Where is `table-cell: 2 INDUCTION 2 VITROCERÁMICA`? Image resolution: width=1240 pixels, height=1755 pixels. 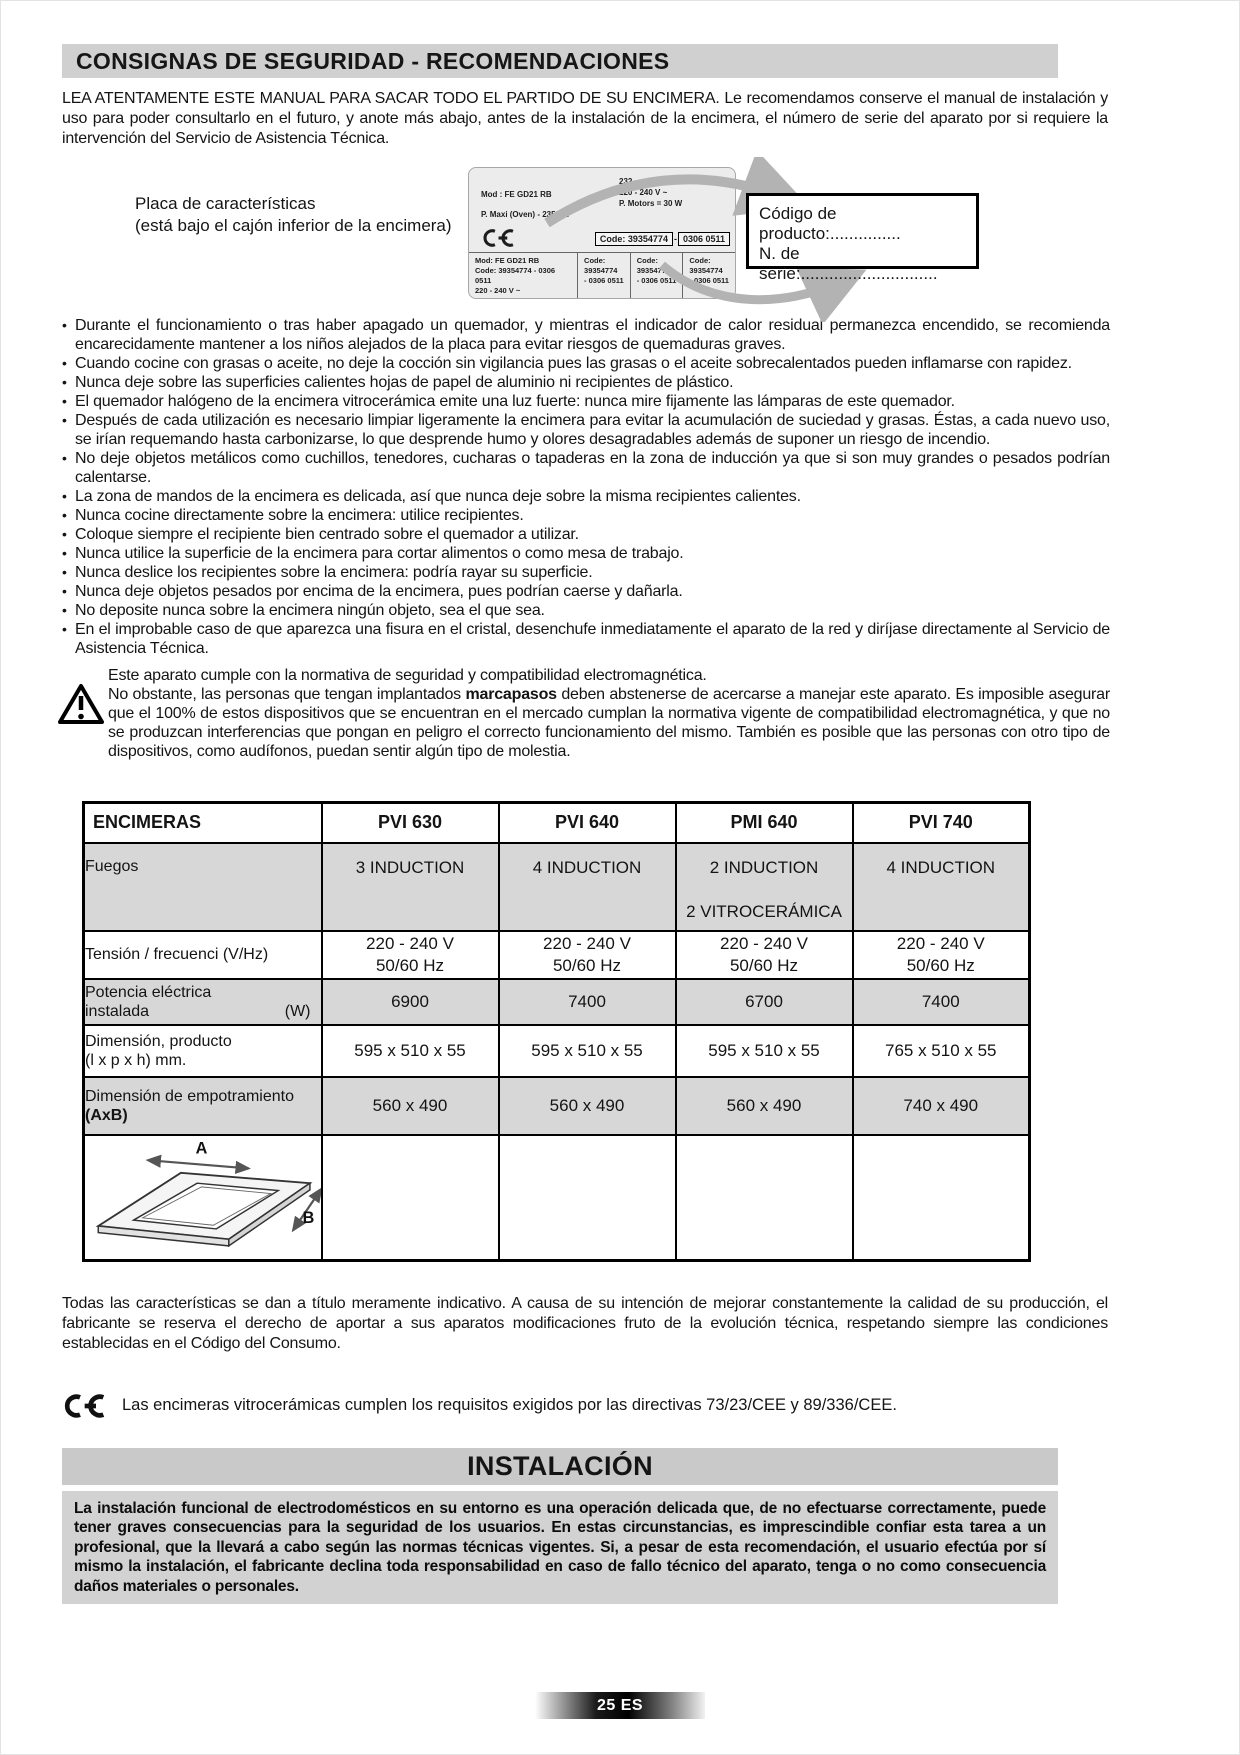 table-cell: 2 INDUCTION 2 VITROCERÁMICA is located at coordinates (764, 886).